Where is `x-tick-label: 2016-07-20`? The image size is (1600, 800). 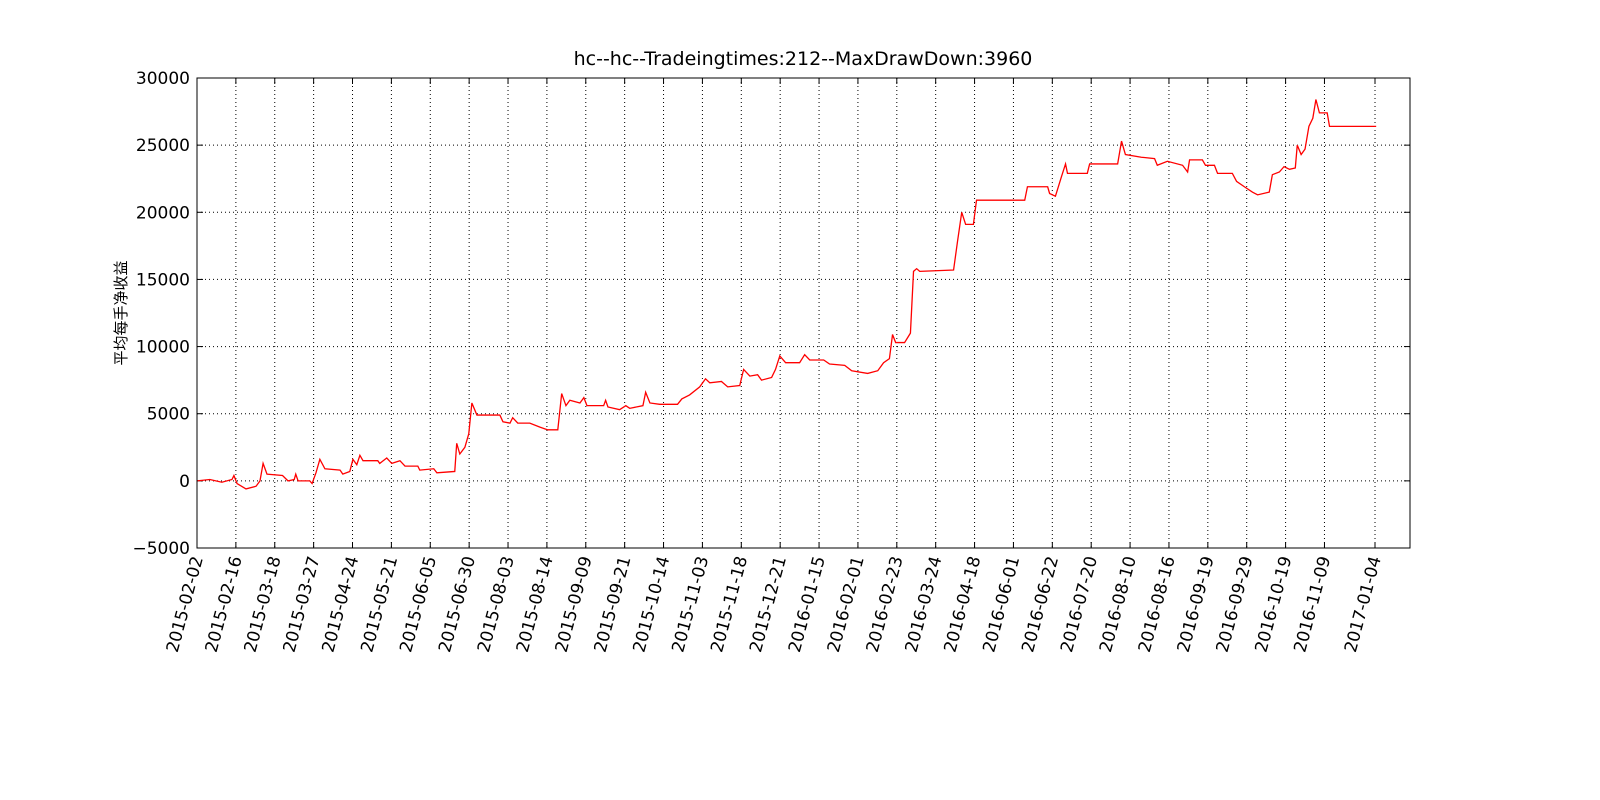
x-tick-label: 2016-07-20 is located at coordinates (1079, 604).